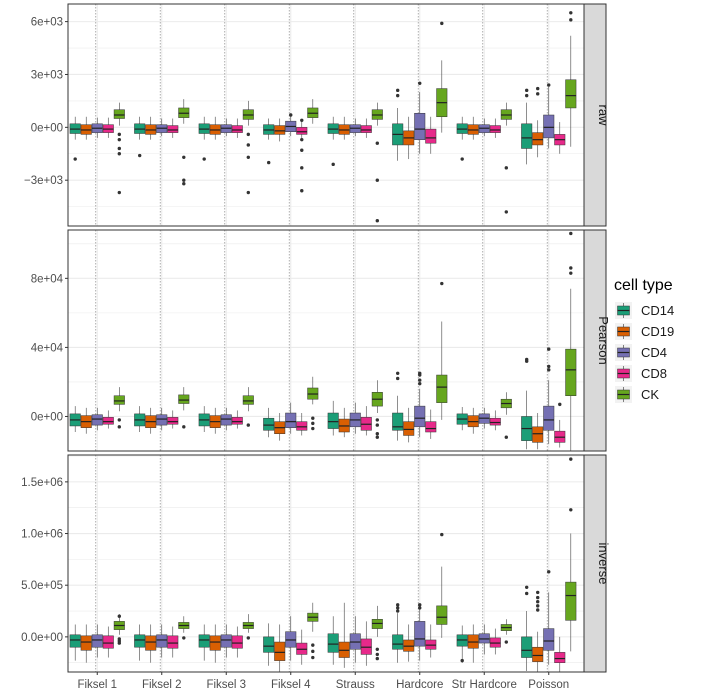 Image resolution: width=706 pixels, height=696 pixels. Describe the element at coordinates (184, 628) in the screenshot. I see `box-inverse-fiksel-2-ck` at that location.